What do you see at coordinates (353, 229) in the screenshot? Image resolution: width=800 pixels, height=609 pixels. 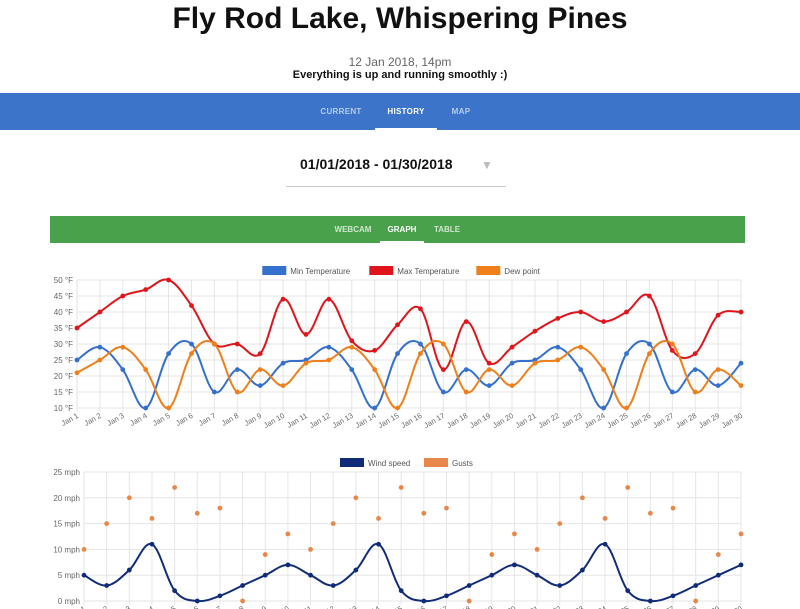 I see `tab-webcam: WEBCAM` at bounding box center [353, 229].